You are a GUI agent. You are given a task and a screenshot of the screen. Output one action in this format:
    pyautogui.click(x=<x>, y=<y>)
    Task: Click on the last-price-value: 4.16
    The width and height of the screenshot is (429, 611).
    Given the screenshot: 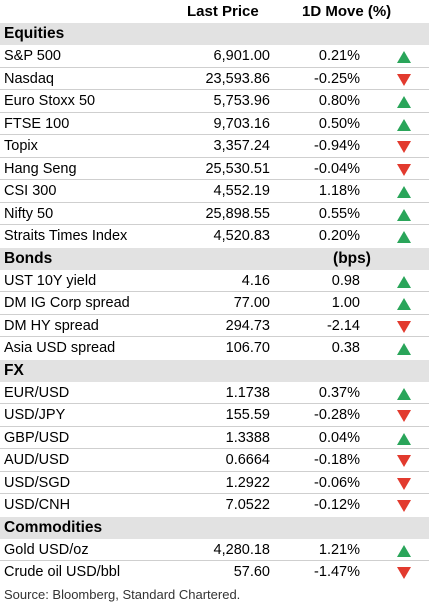 What is the action you would take?
    pyautogui.click(x=255, y=280)
    